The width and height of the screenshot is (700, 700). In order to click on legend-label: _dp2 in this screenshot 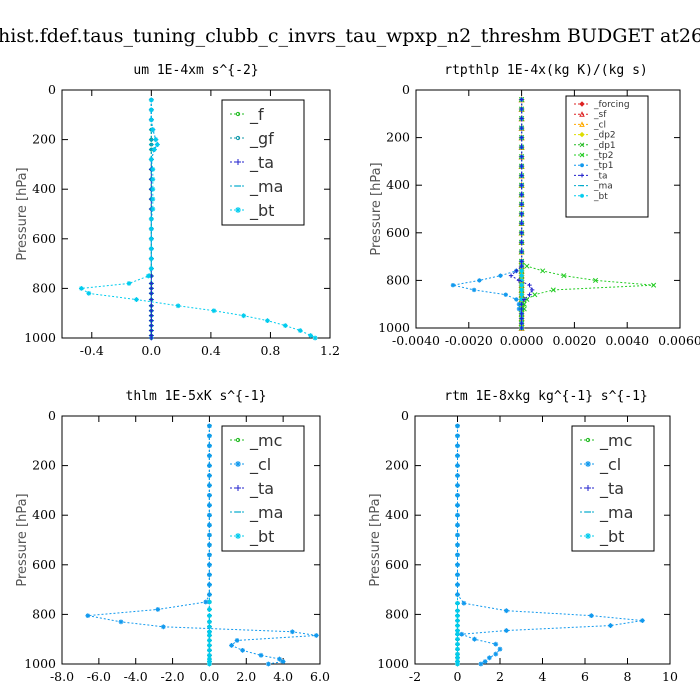, I will do `click(604, 136)`.